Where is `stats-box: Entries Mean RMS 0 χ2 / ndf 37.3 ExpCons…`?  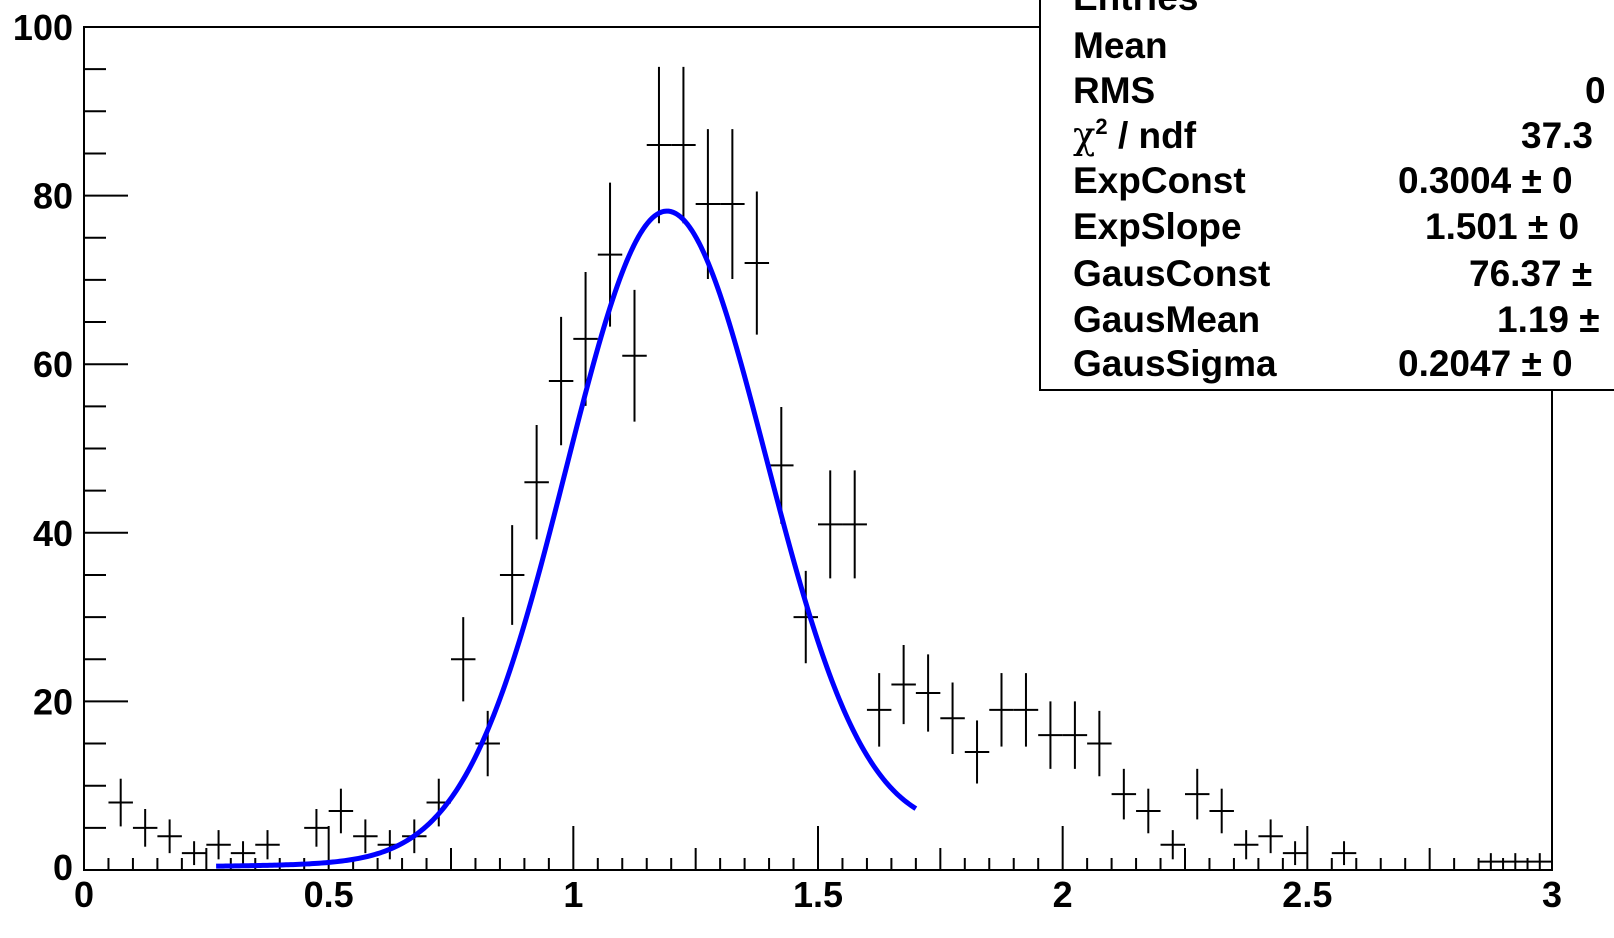 stats-box: Entries Mean RMS 0 χ2 / ndf 37.3 ExpCons… is located at coordinates (1326, 195).